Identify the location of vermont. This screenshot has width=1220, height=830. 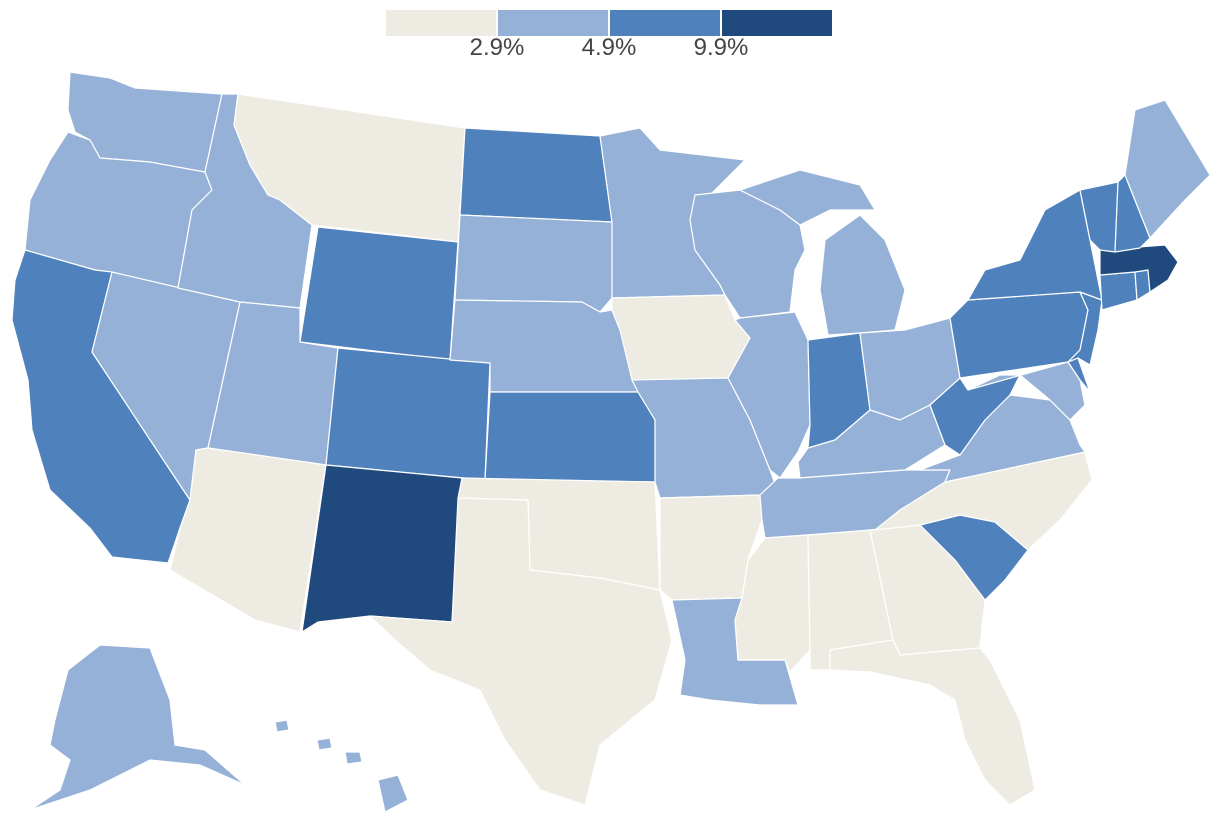
(1099, 217).